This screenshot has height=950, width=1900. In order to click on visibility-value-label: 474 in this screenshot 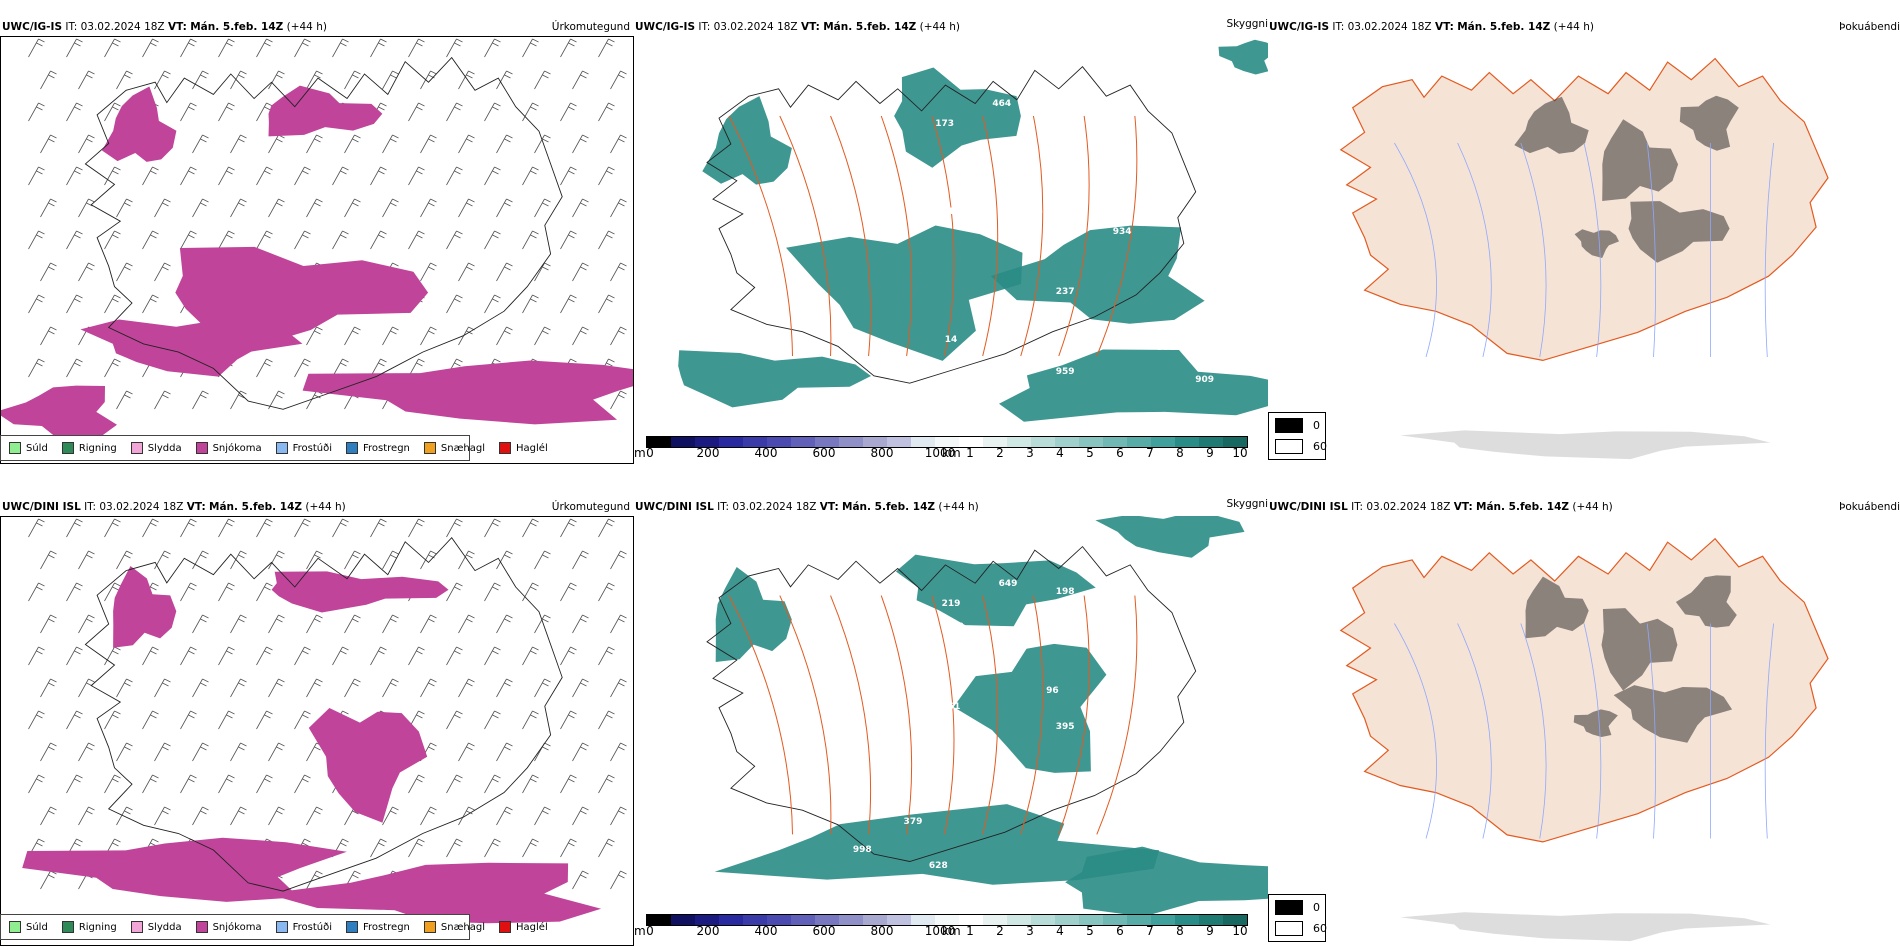, I will do `click(1027, 236)`.